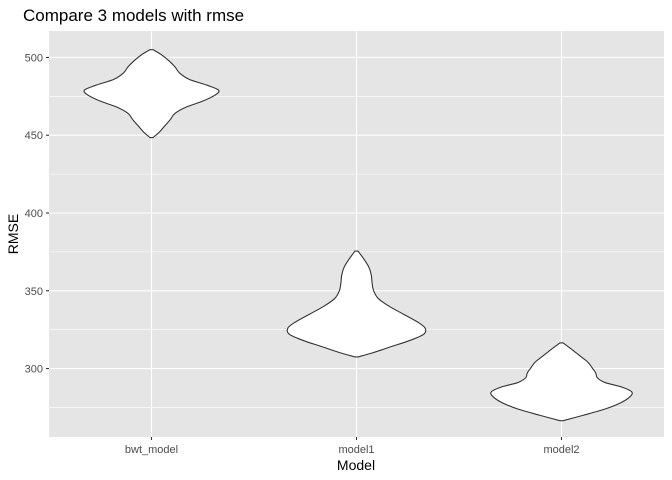  Describe the element at coordinates (34, 370) in the screenshot. I see `y-tick-label: 300` at that location.